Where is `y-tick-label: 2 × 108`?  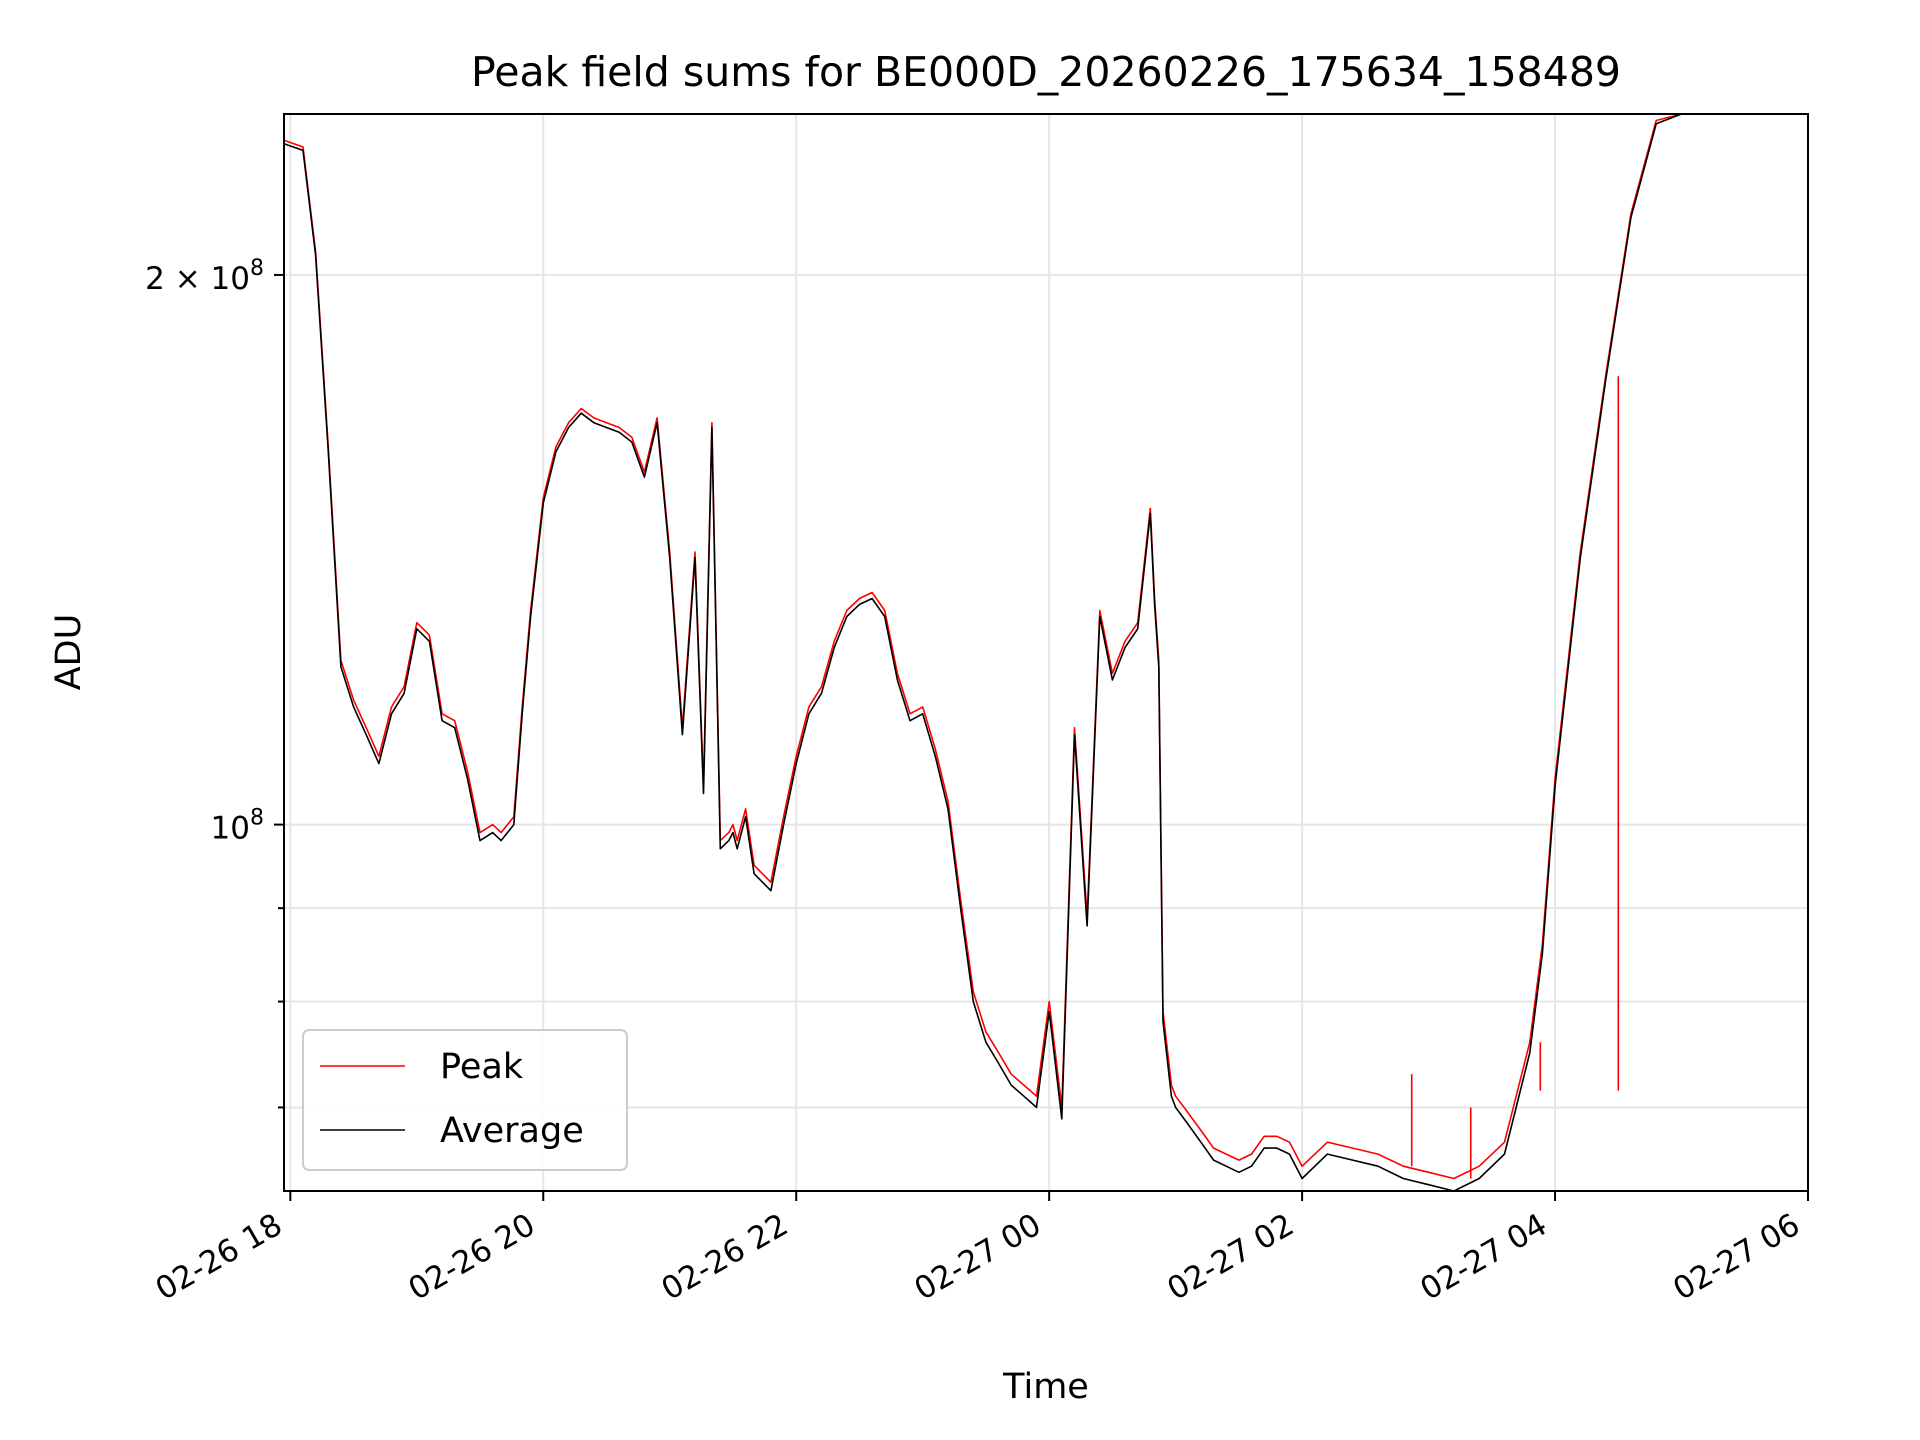
y-tick-label: 2 × 108 is located at coordinates (204, 276).